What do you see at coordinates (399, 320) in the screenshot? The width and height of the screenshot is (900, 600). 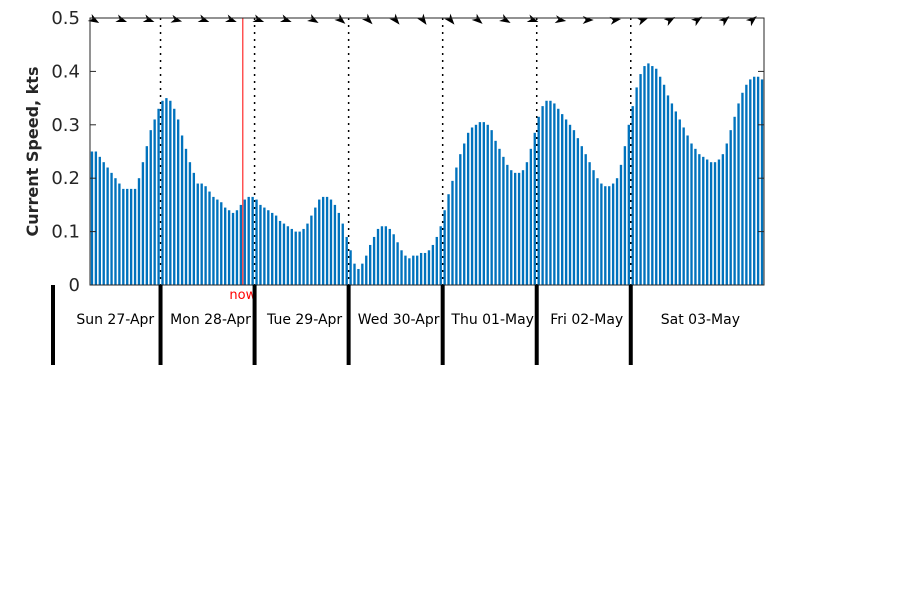 I see `day-label: Wed 30-Apr` at bounding box center [399, 320].